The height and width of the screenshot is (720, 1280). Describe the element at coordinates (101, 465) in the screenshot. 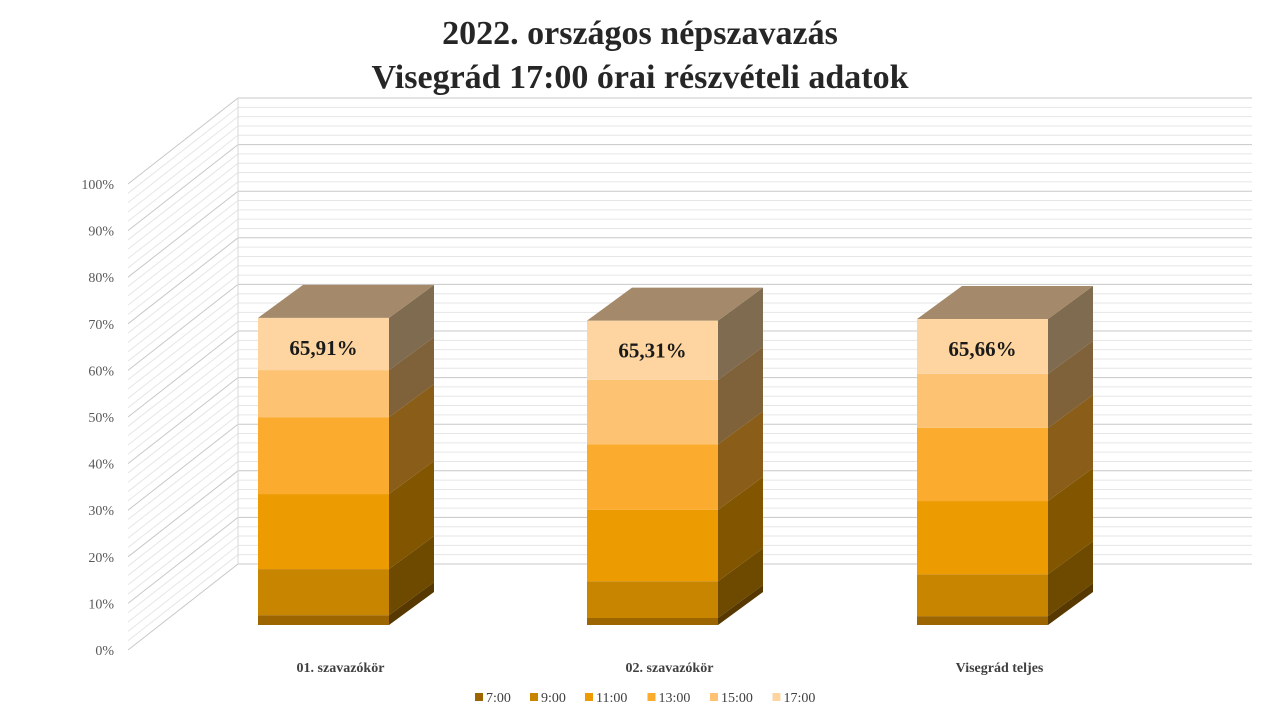

I see `y-tick-label: 40%` at that location.